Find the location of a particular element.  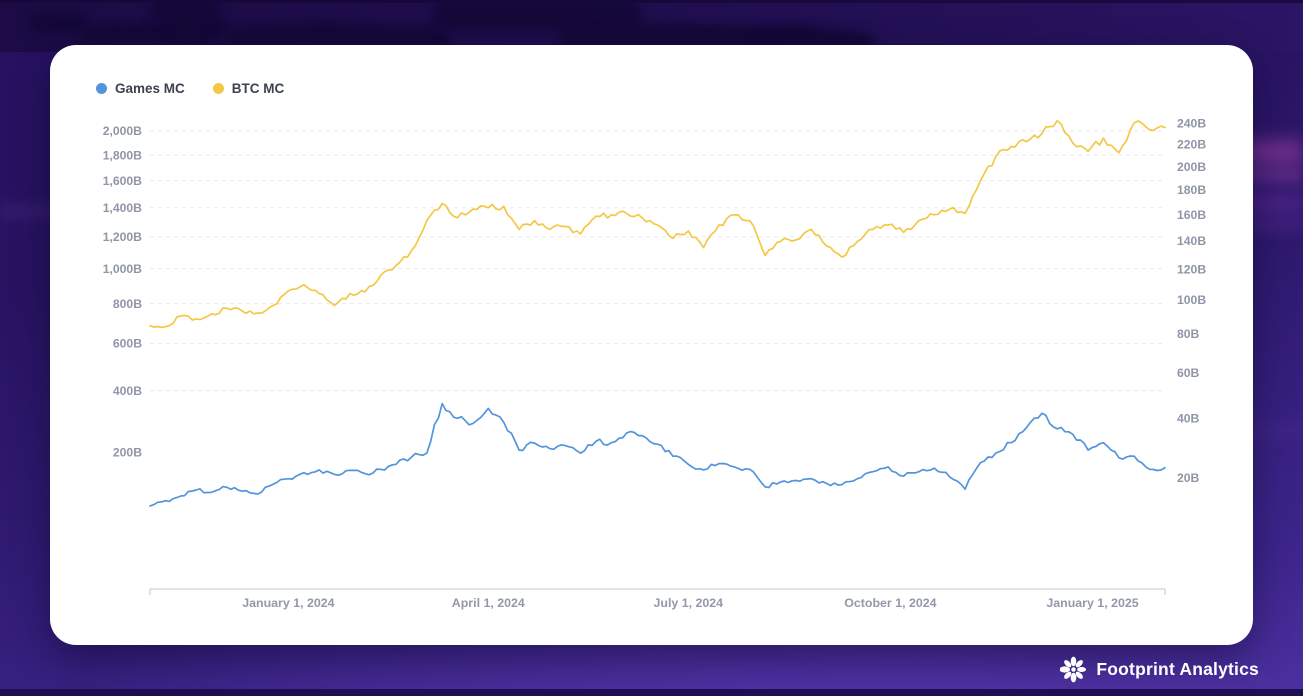

y-axis-right-tick-label: 200B is located at coordinates (1191, 167).